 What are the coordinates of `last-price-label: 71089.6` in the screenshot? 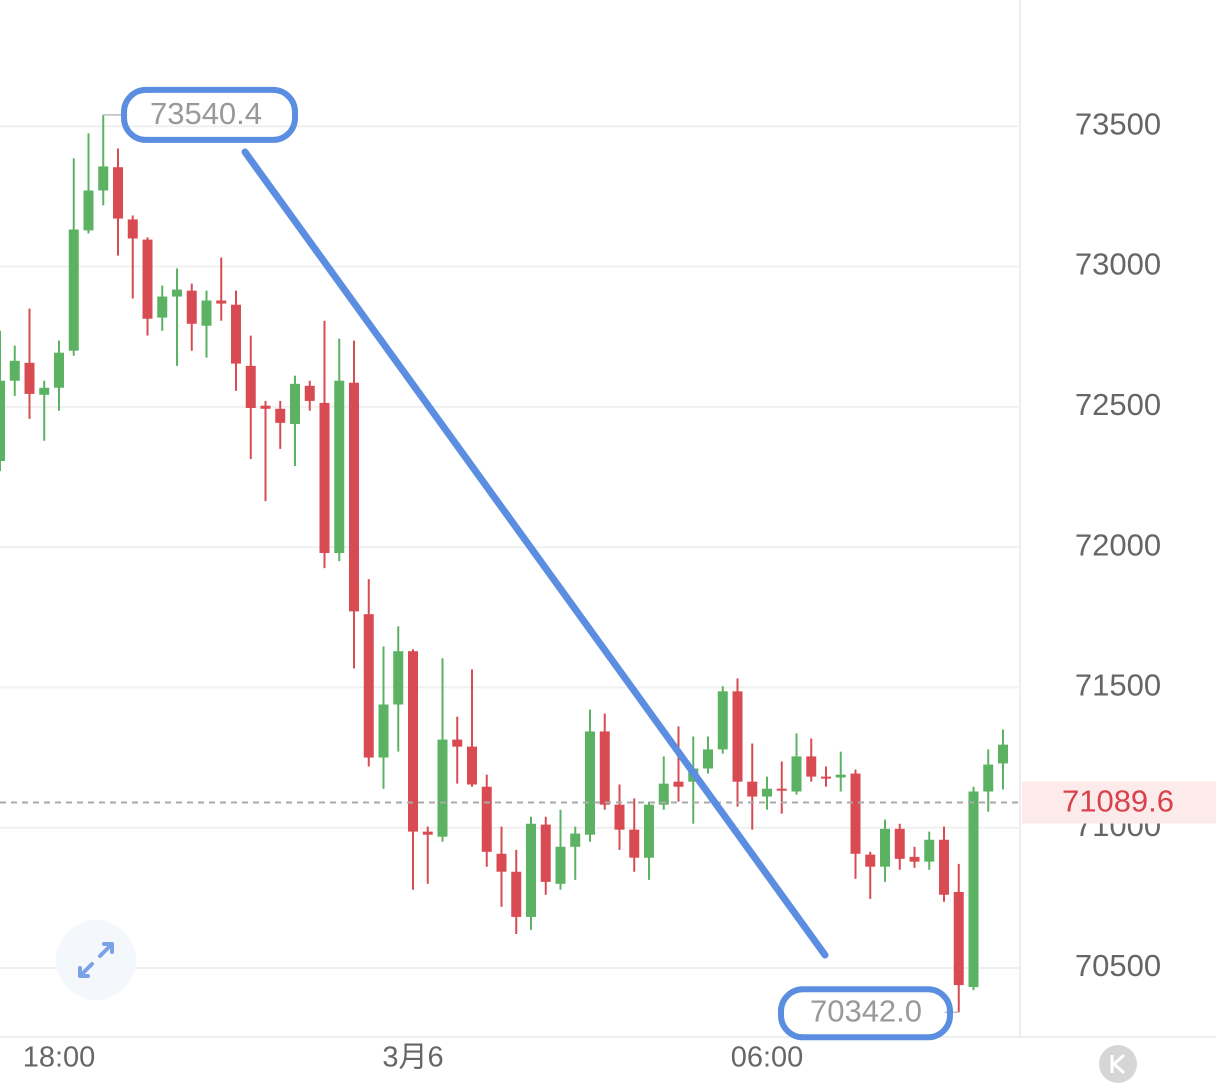 It's located at (1118, 801).